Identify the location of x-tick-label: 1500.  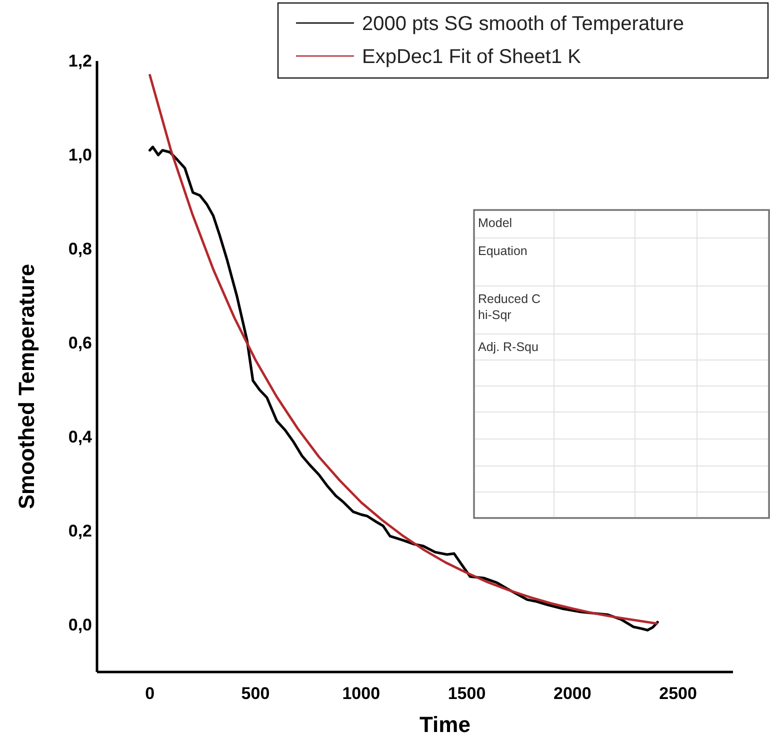
(467, 693).